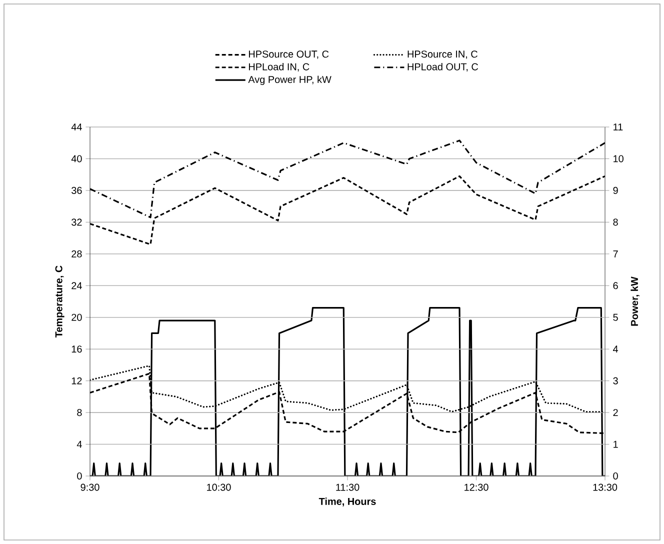 This screenshot has height=544, width=664. Describe the element at coordinates (635, 301) in the screenshot. I see `y2-axis-title: Power, kW` at that location.